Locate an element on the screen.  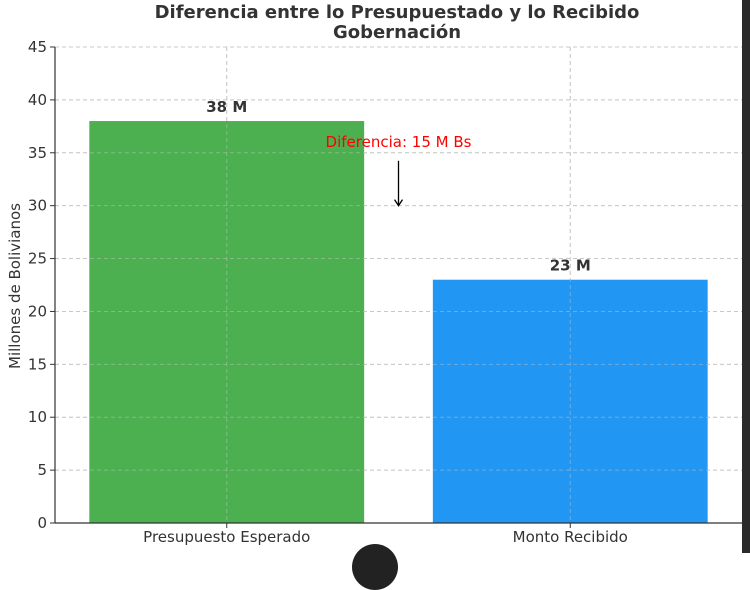
logo-icon is located at coordinates (375, 567).